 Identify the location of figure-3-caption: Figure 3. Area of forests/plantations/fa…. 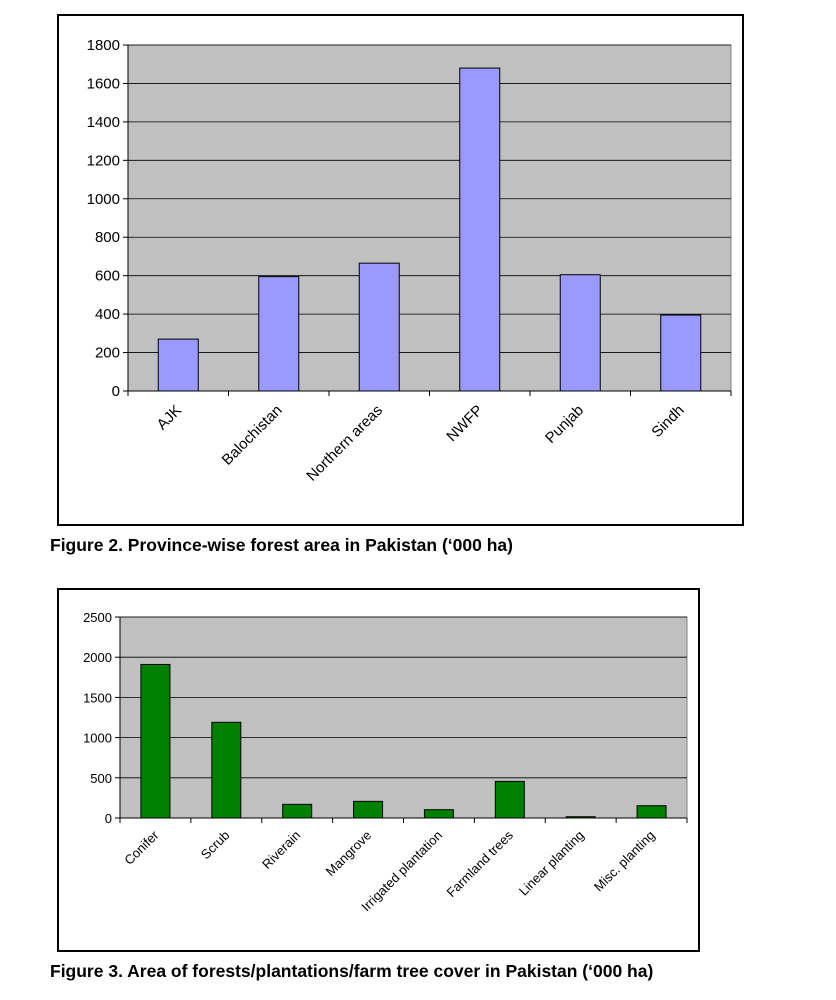
(352, 971).